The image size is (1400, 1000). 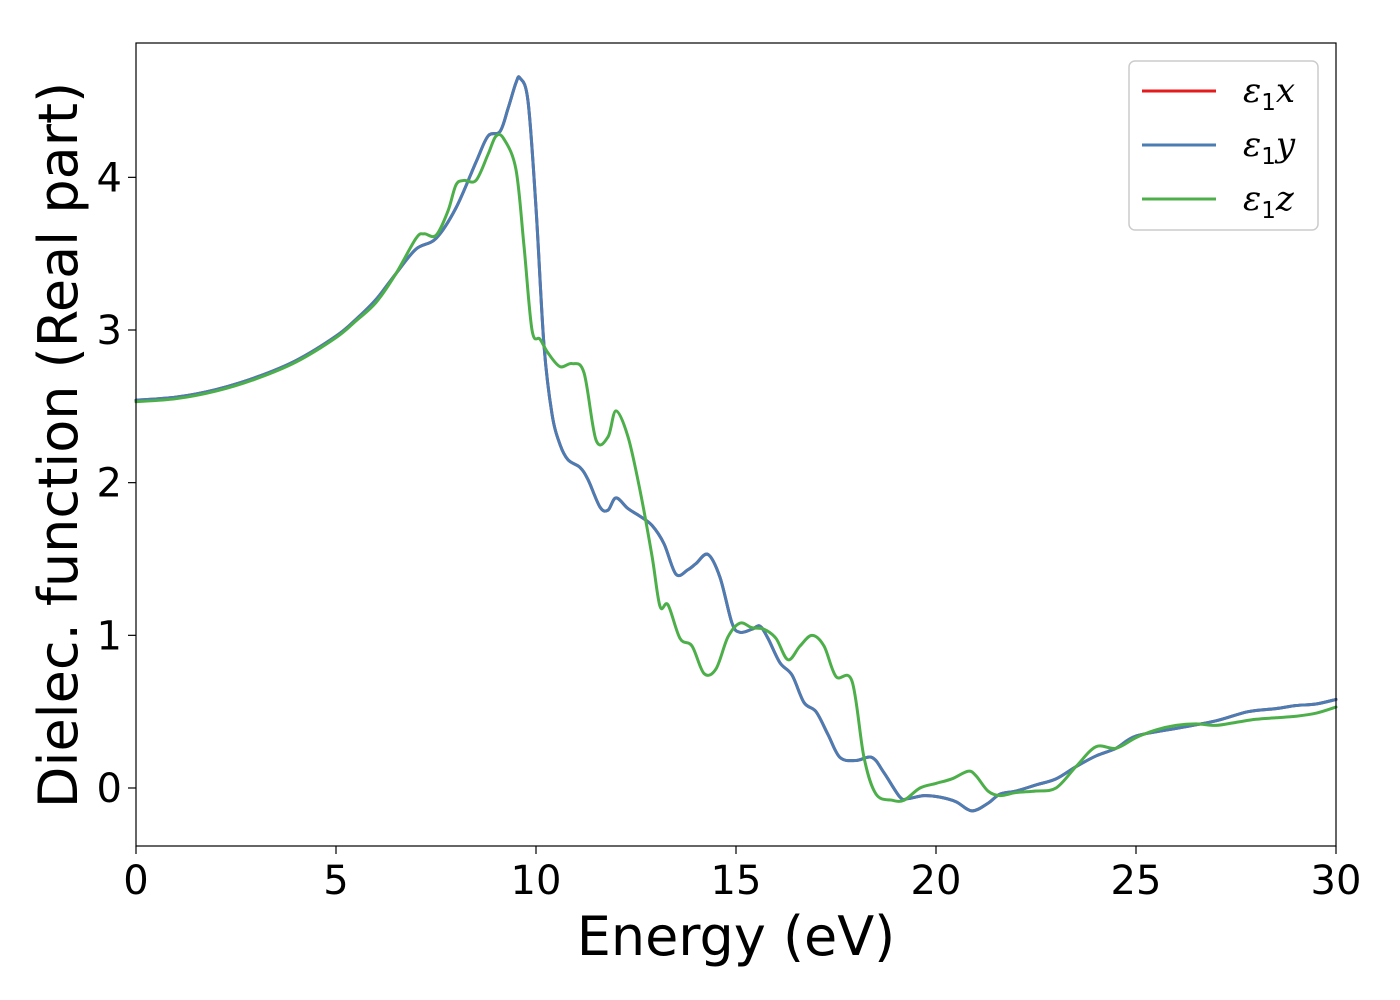 I want to click on x-axis-ticks: 0 5 10 15 20 25 30, so click(x=742, y=875).